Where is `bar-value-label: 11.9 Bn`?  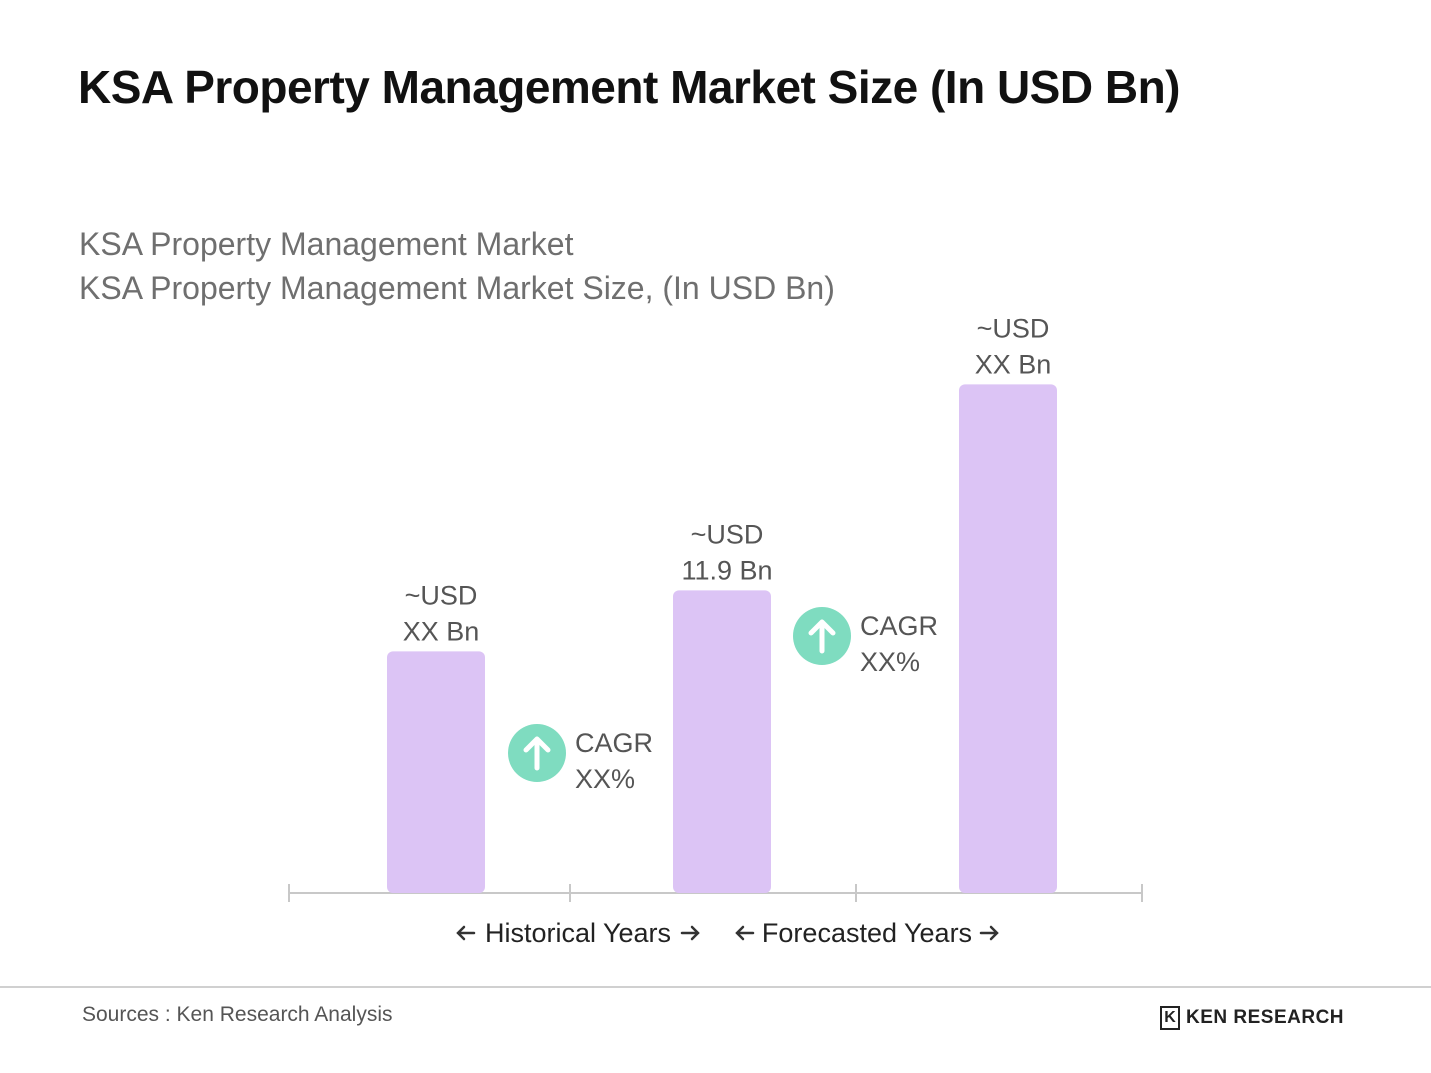
bar-value-label: 11.9 Bn is located at coordinates (726, 570).